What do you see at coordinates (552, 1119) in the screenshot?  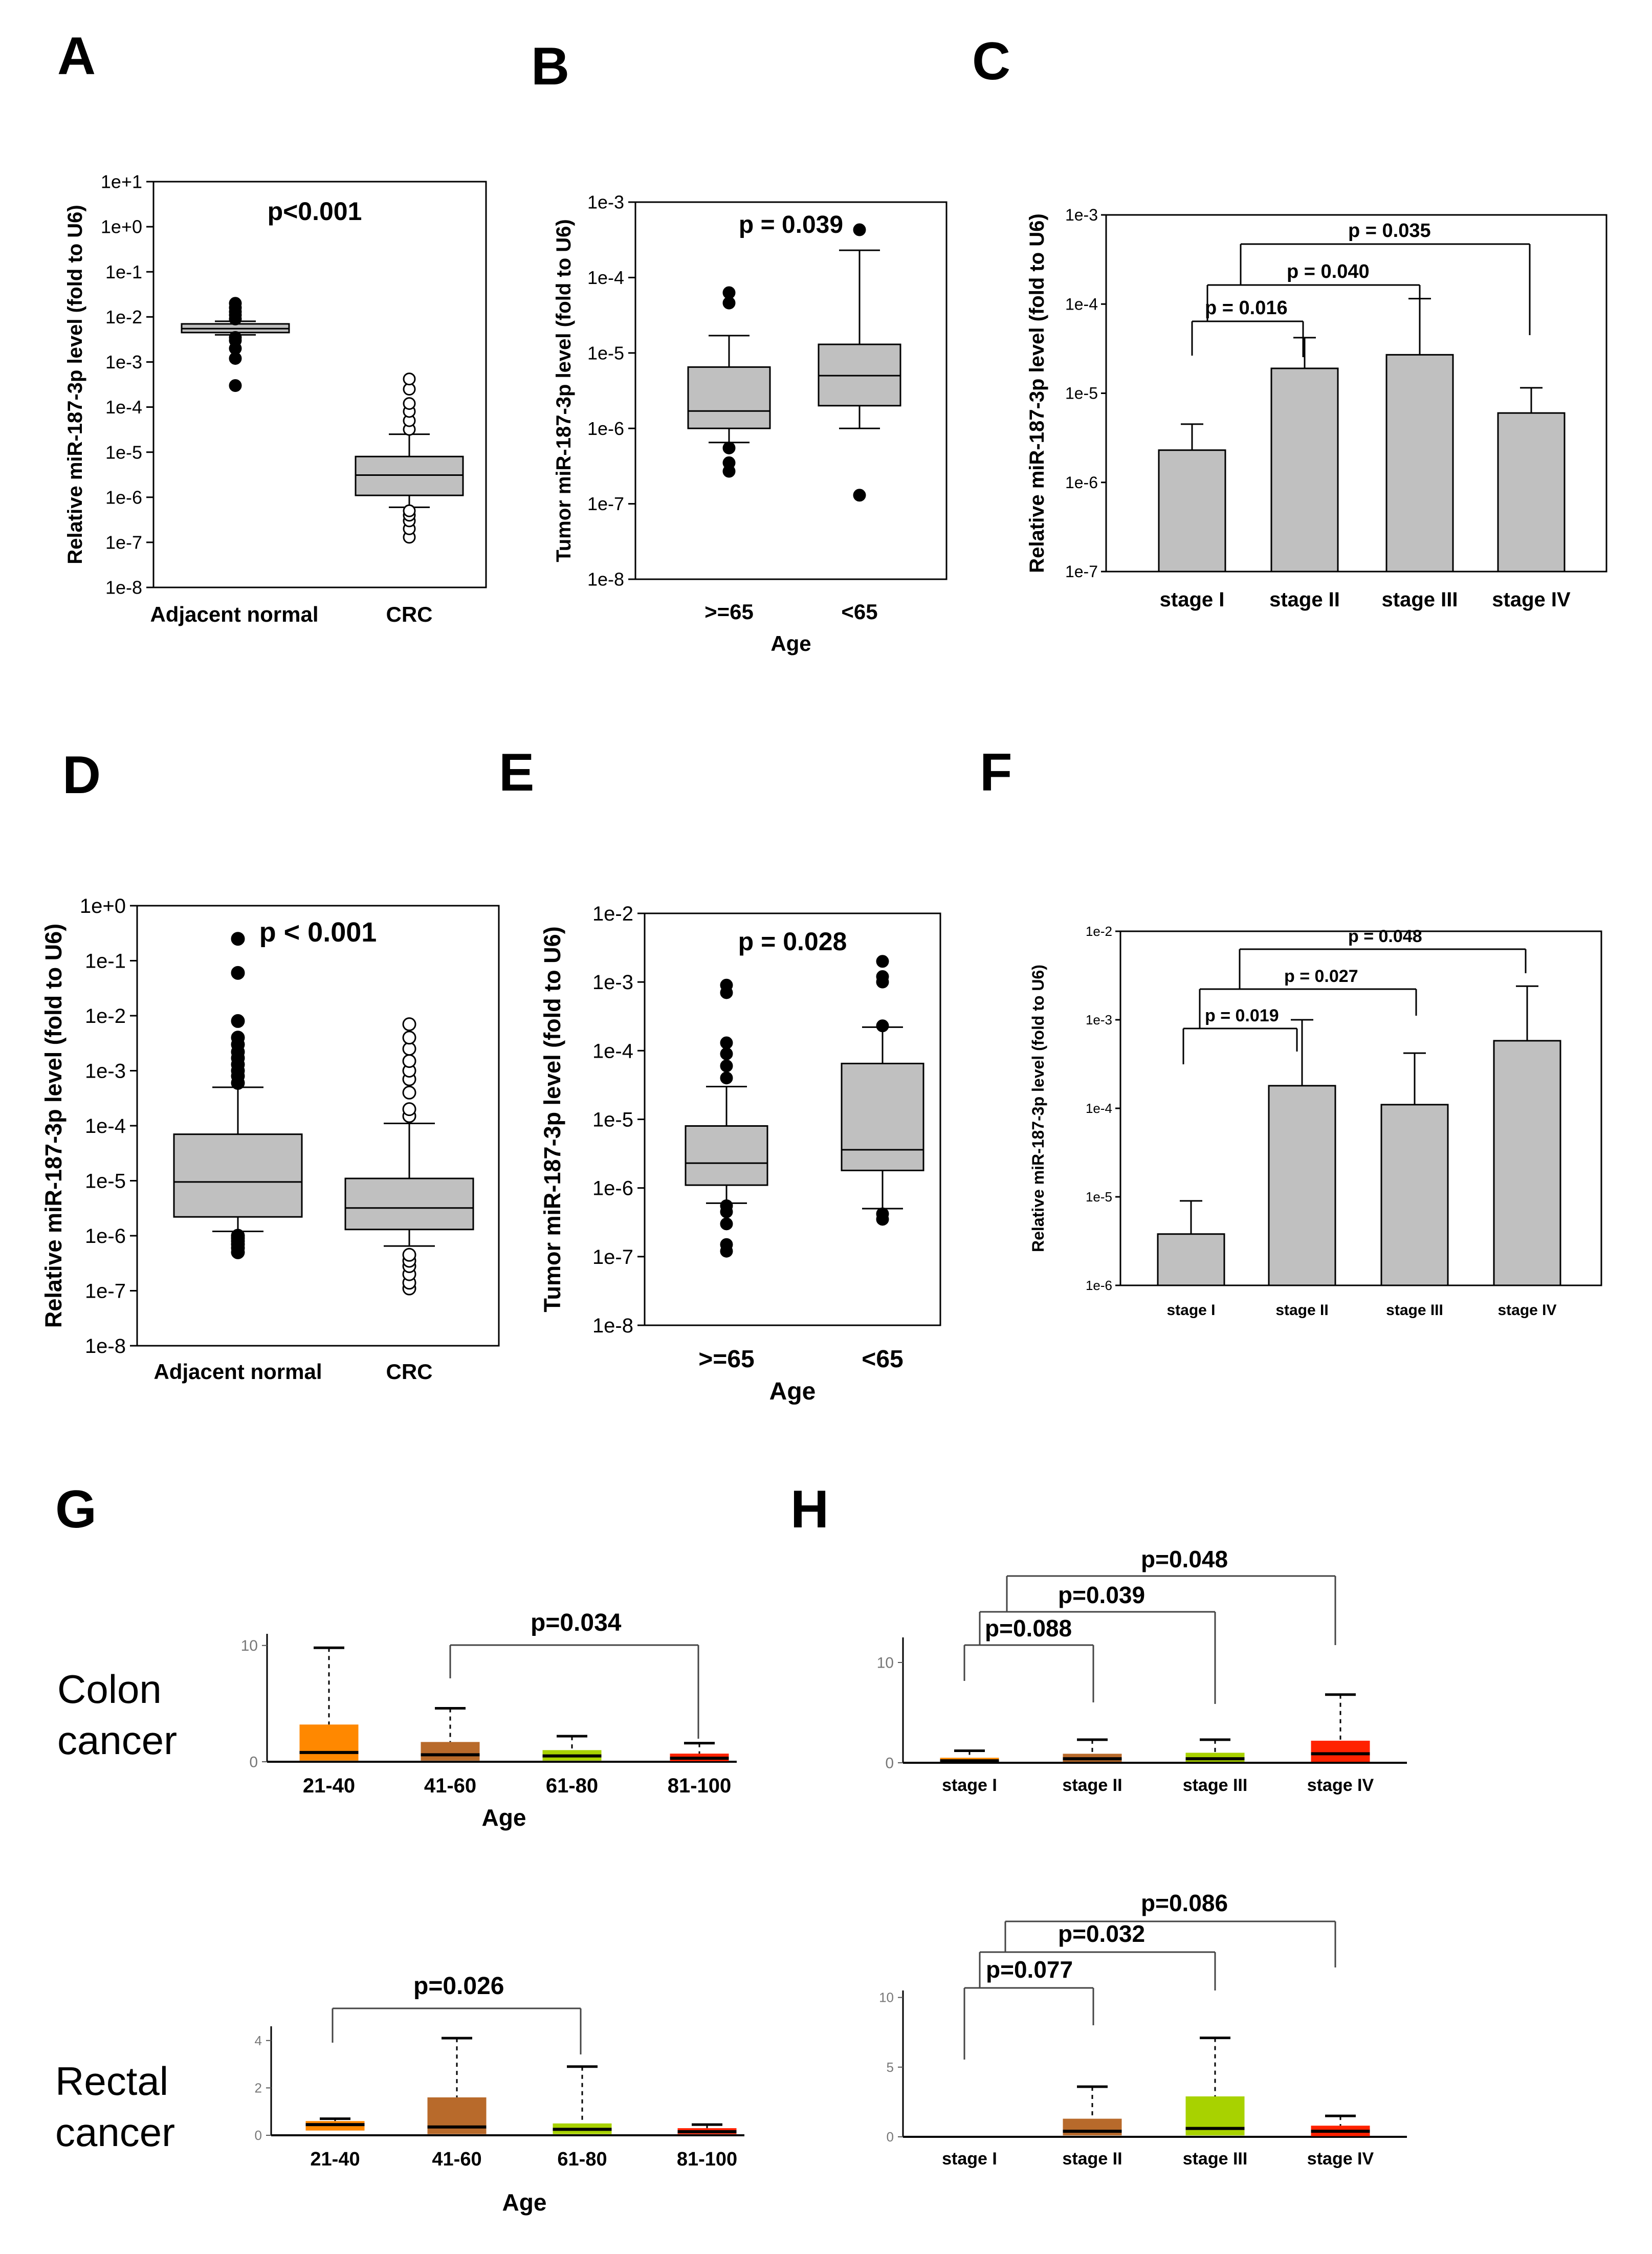 I see `panel-e-ylabel: Tumor miR-187-3p level (fold to U6)` at bounding box center [552, 1119].